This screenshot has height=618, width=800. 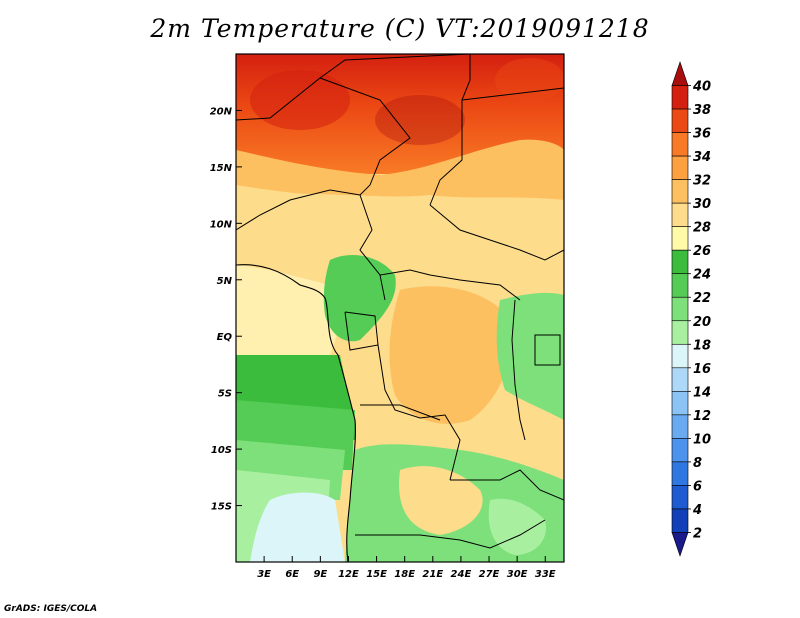 What do you see at coordinates (697, 510) in the screenshot?
I see `colorbar-label: 4` at bounding box center [697, 510].